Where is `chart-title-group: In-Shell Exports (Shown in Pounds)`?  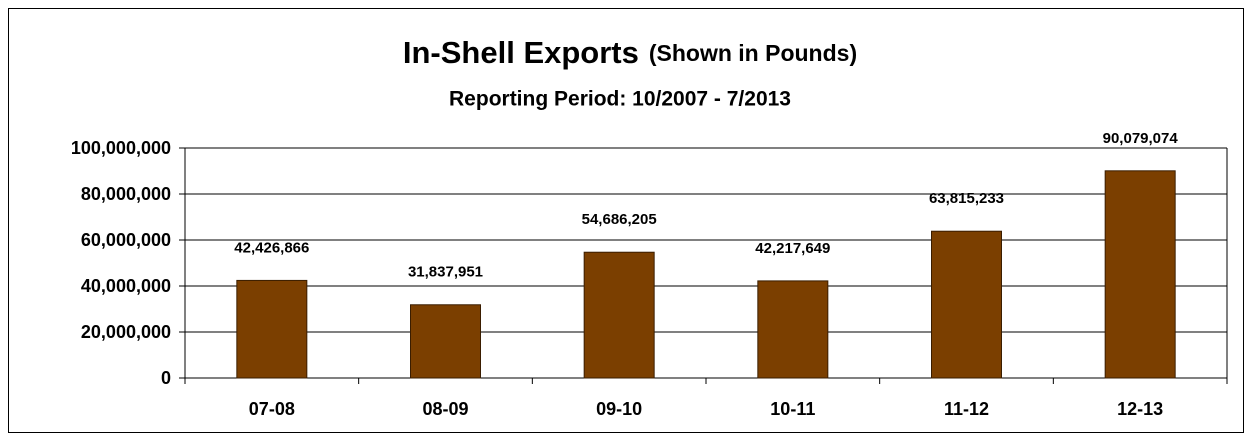
chart-title-group: In-Shell Exports (Shown in Pounds) is located at coordinates (630, 52).